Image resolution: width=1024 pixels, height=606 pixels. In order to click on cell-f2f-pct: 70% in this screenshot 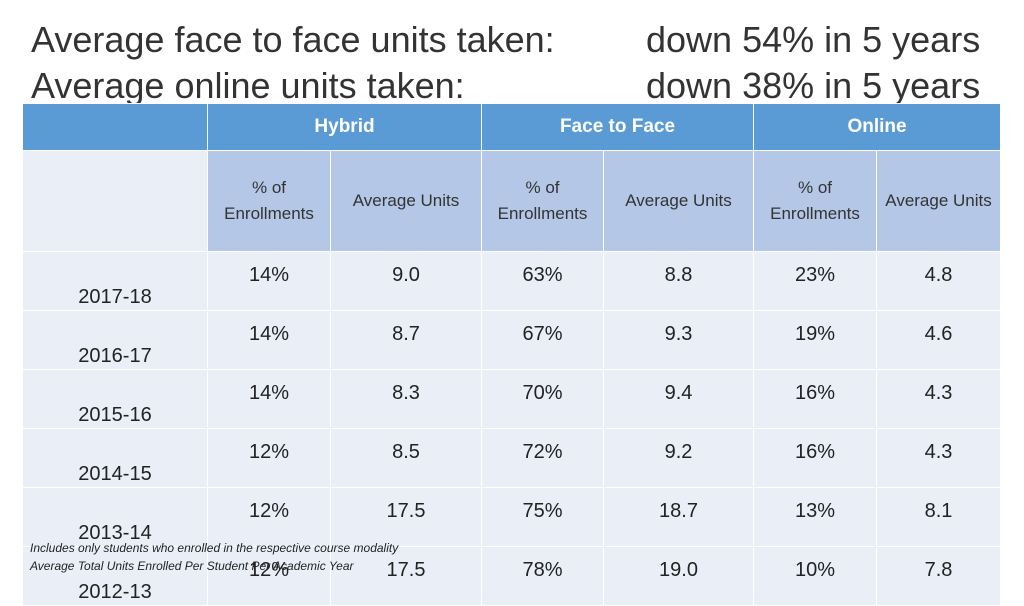, I will do `click(542, 399)`.